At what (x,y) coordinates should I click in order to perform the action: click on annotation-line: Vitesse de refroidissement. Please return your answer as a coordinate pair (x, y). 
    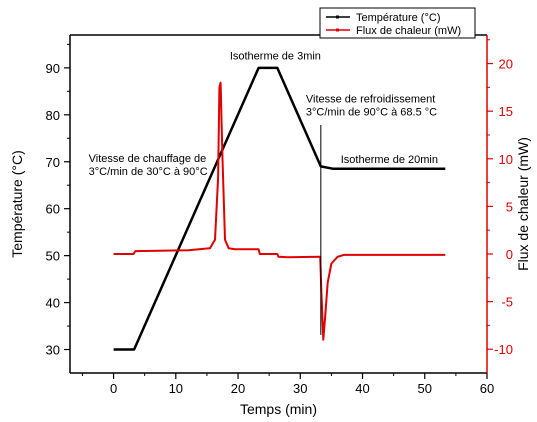
    Looking at the image, I should click on (370, 100).